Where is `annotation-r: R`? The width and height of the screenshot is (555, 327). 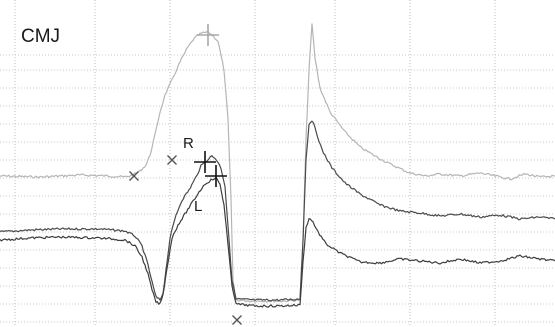
annotation-r: R is located at coordinates (188, 143).